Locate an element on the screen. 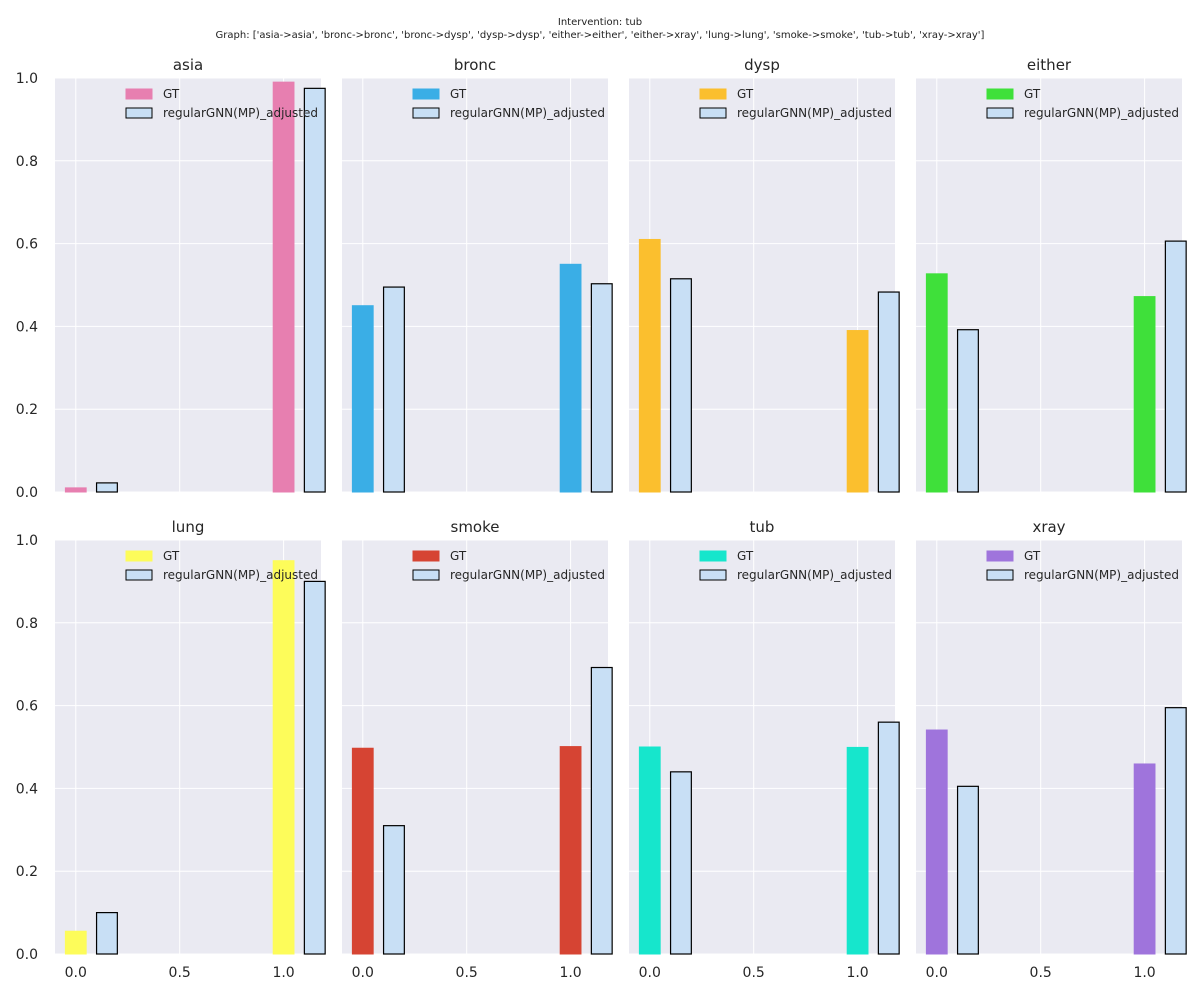  legend-swatch-gt-tub is located at coordinates (713, 556).